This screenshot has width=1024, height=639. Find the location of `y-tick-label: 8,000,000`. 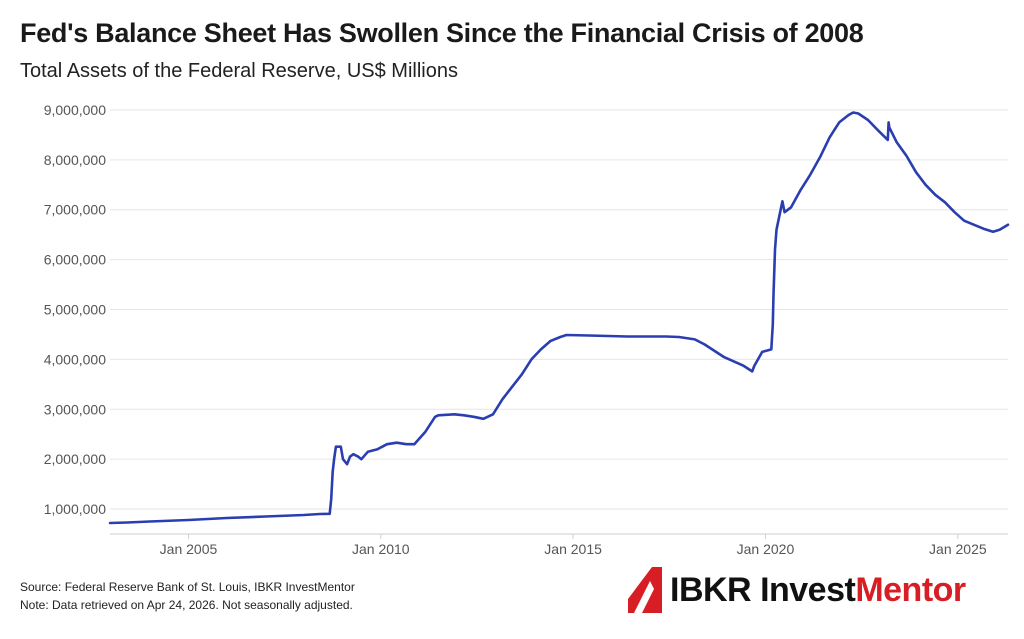

y-tick-label: 8,000,000 is located at coordinates (75, 160).